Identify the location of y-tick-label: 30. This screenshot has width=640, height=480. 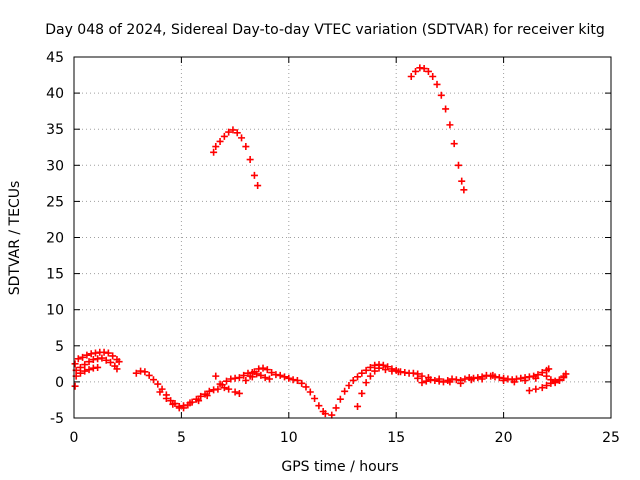
(55, 166).